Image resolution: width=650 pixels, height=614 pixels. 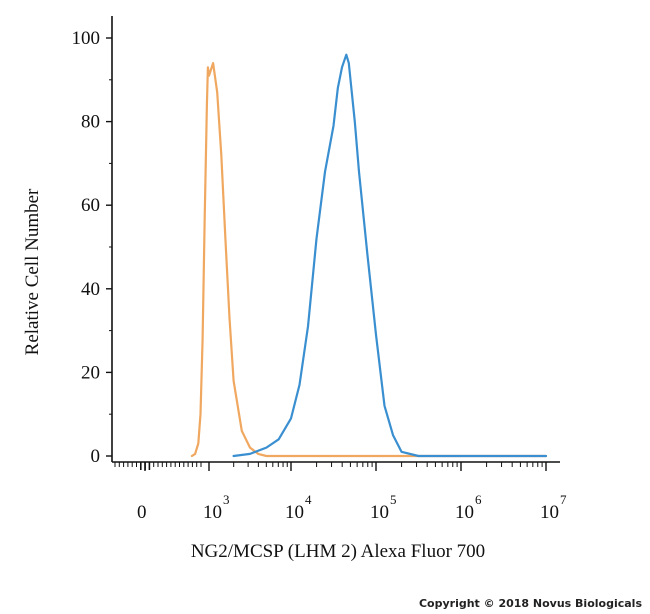 What do you see at coordinates (308, 499) in the screenshot?
I see `x-tick-exponent: 4` at bounding box center [308, 499].